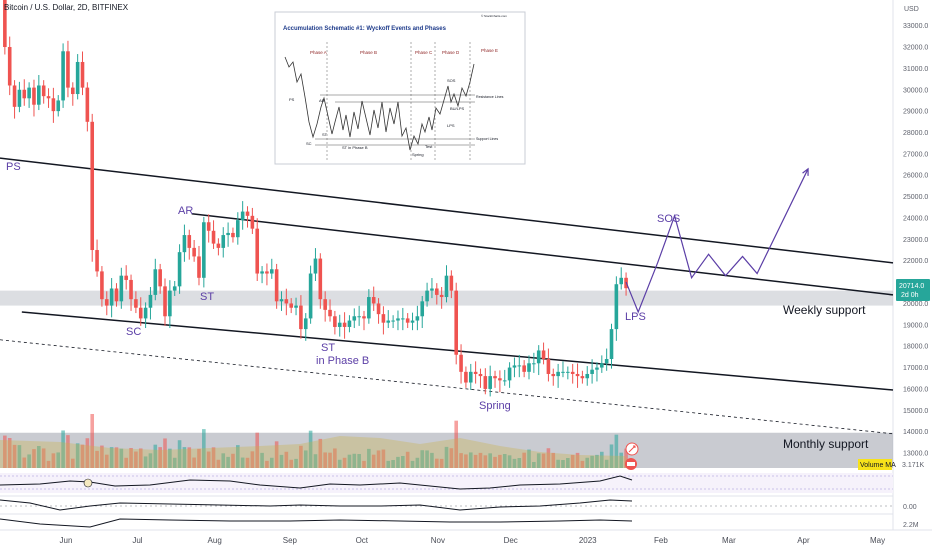 The height and width of the screenshot is (555, 932). Describe the element at coordinates (438, 540) in the screenshot. I see `time-tick: Nov` at that location.